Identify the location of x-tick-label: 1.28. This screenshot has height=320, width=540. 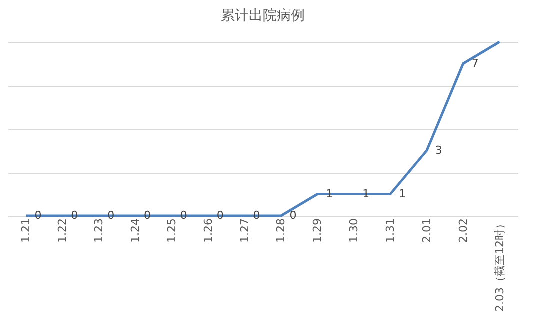
(281, 230).